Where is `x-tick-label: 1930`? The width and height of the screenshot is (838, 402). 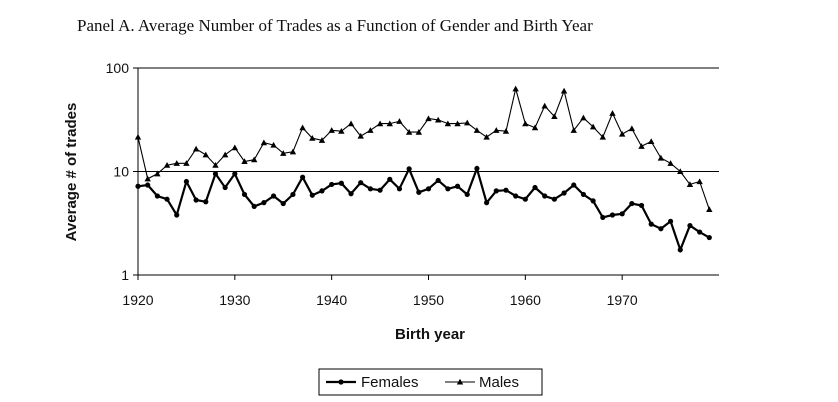 x-tick-label: 1930 is located at coordinates (234, 300).